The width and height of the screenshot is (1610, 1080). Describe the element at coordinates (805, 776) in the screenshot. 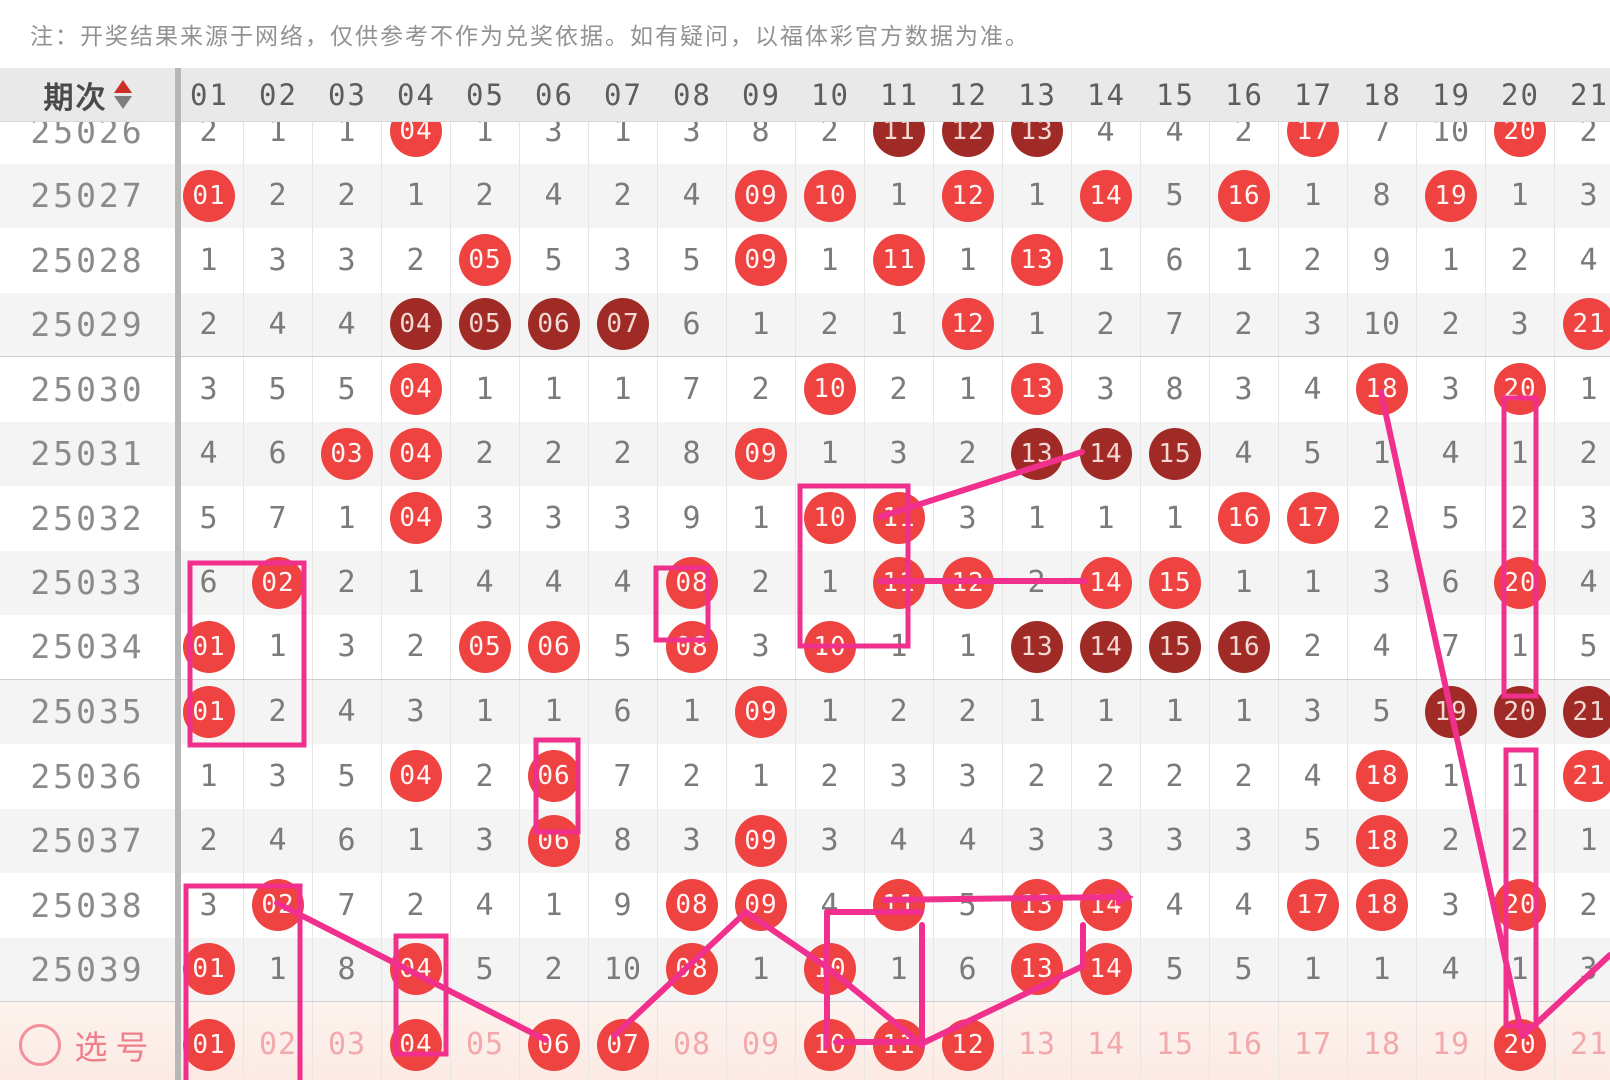

I see `table-row: 25036 1 3 5 04 2 06 7 2 1 2 3 3 2 2 2 2 4 18 1 1 21` at that location.